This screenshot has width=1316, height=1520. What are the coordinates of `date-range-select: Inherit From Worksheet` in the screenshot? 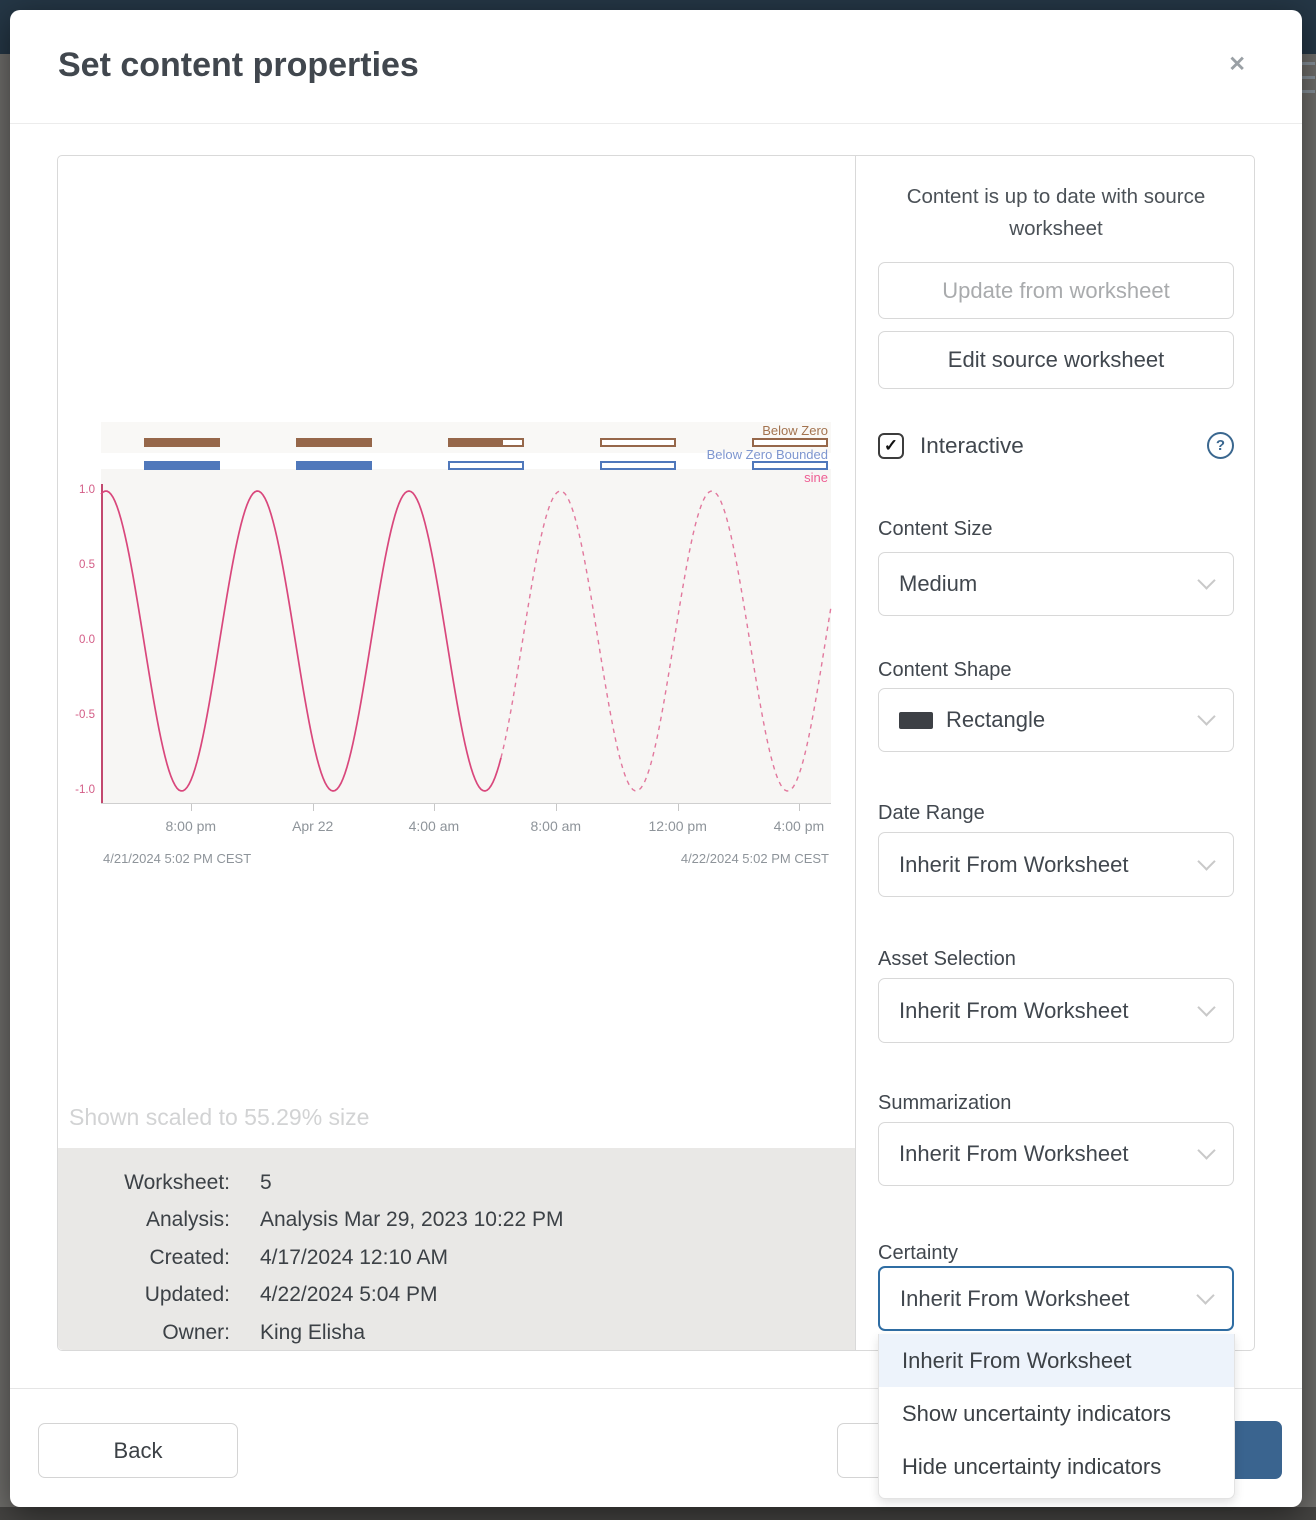 It's located at (1056, 864).